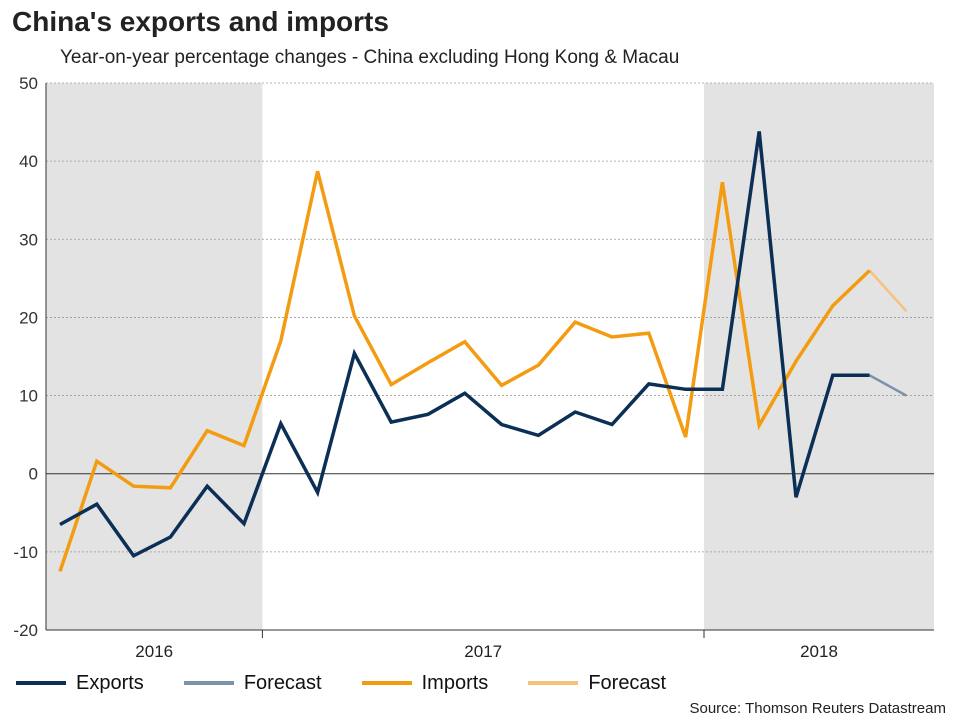  What do you see at coordinates (25, 552) in the screenshot?
I see `y-tick-label: -10` at bounding box center [25, 552].